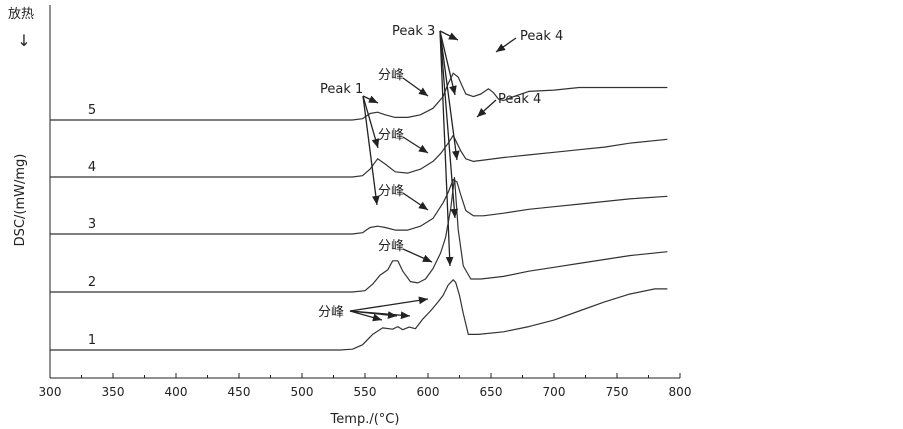  What do you see at coordinates (391, 246) in the screenshot?
I see `fenfeng-label-2: 分峰` at bounding box center [391, 246].